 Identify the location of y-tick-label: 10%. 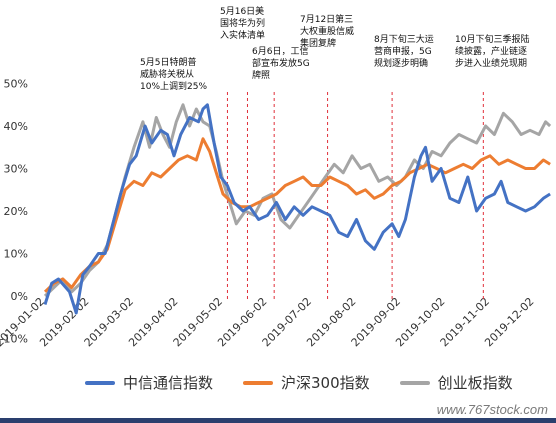
(16, 254).